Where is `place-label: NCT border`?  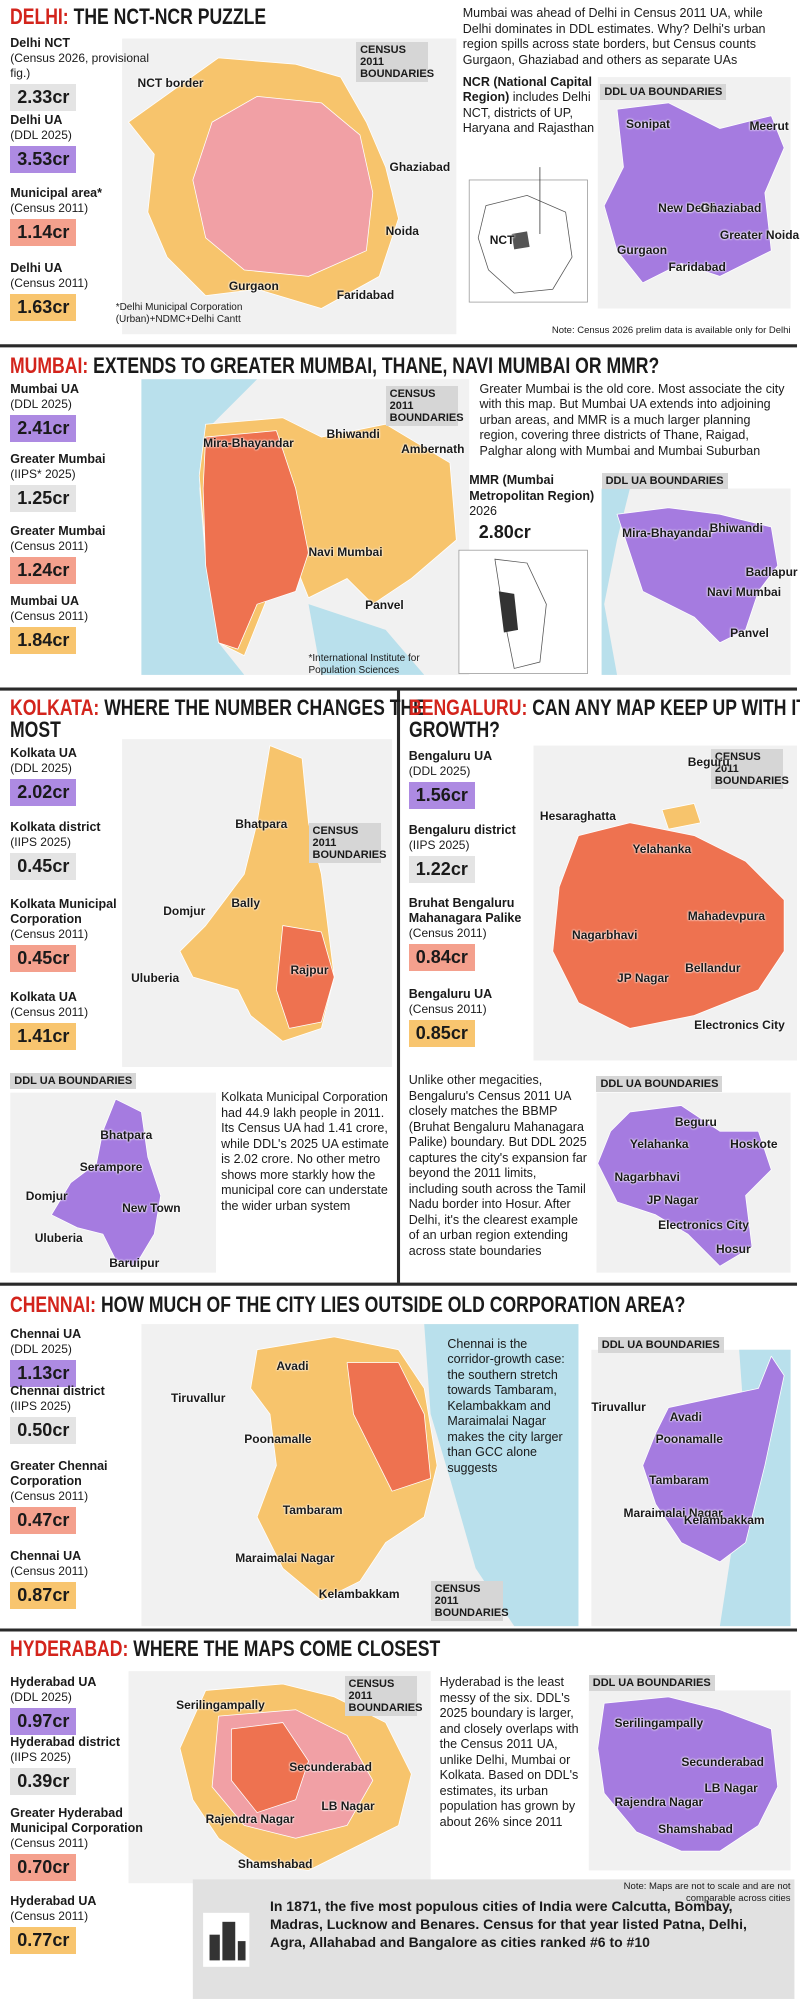 place-label: NCT border is located at coordinates (170, 83).